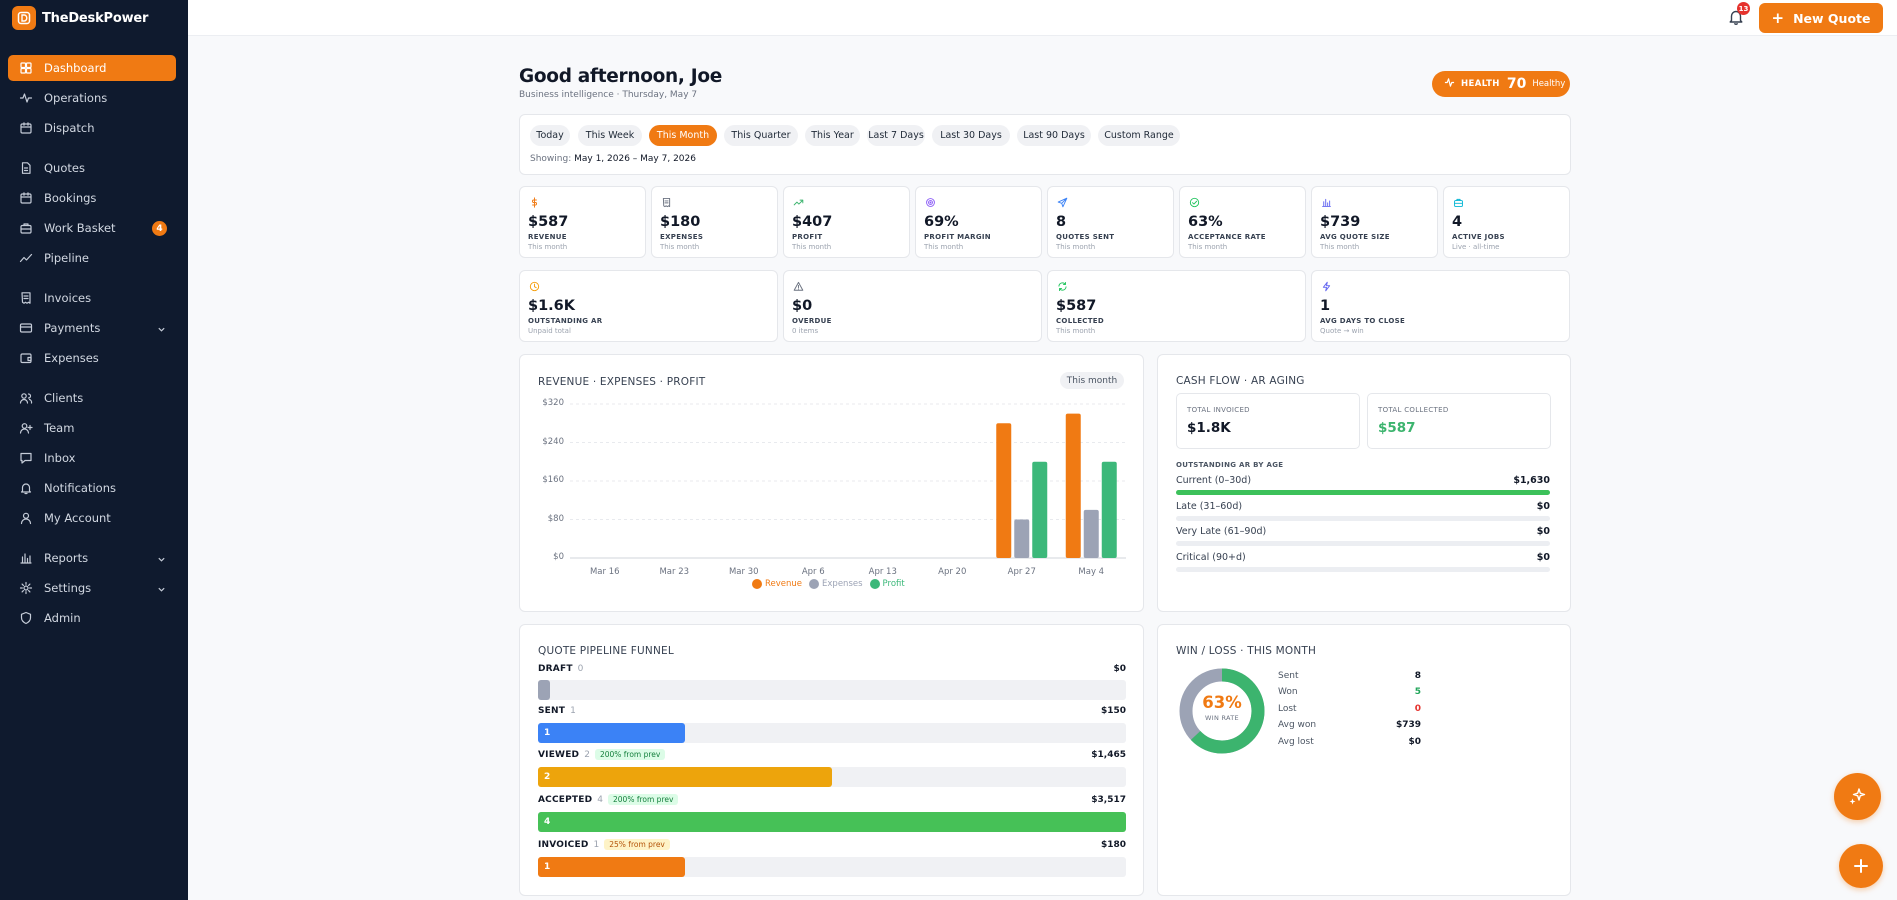 Image resolution: width=1897 pixels, height=900 pixels. Describe the element at coordinates (582, 222) in the screenshot. I see `kpi-card-revenue: $587 REVENUE This month` at that location.